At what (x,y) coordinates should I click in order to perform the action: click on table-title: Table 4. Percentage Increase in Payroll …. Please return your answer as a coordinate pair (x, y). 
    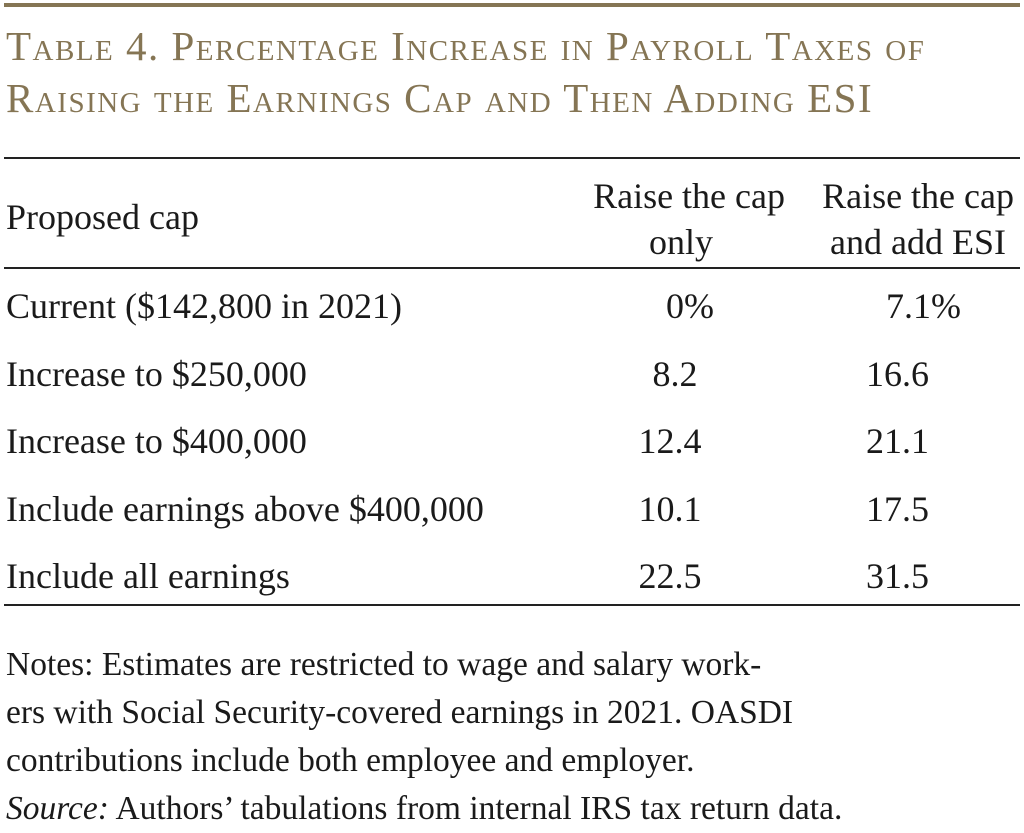
    Looking at the image, I should click on (511, 72).